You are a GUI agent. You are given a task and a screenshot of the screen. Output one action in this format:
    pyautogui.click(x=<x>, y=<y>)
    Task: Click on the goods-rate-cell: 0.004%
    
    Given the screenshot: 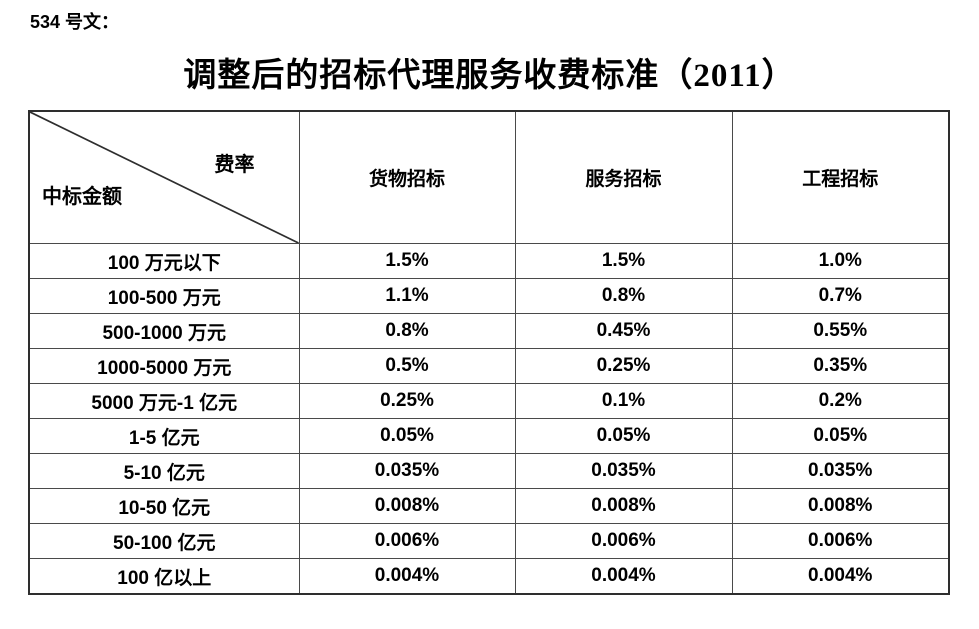 What is the action you would take?
    pyautogui.click(x=407, y=576)
    